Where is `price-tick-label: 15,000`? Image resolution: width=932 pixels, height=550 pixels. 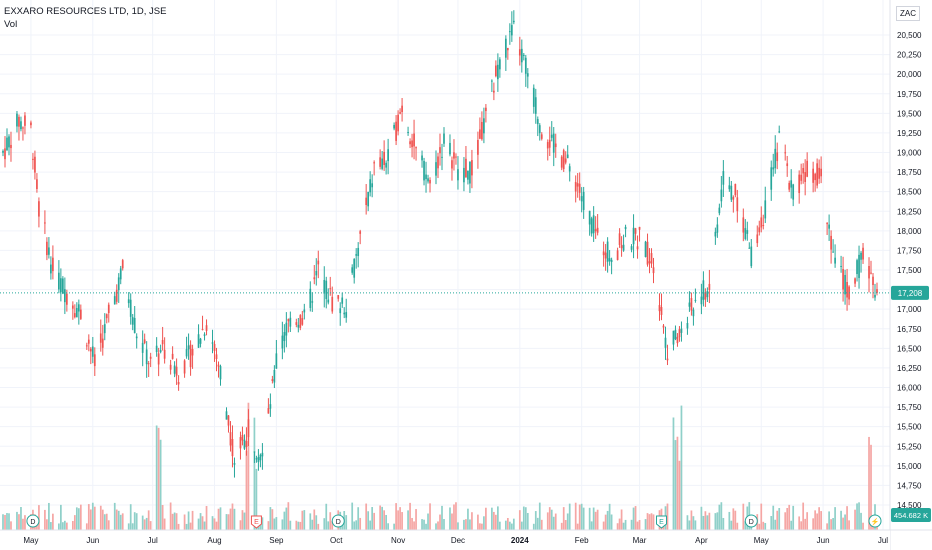
price-tick-label: 15,000 is located at coordinates (909, 466).